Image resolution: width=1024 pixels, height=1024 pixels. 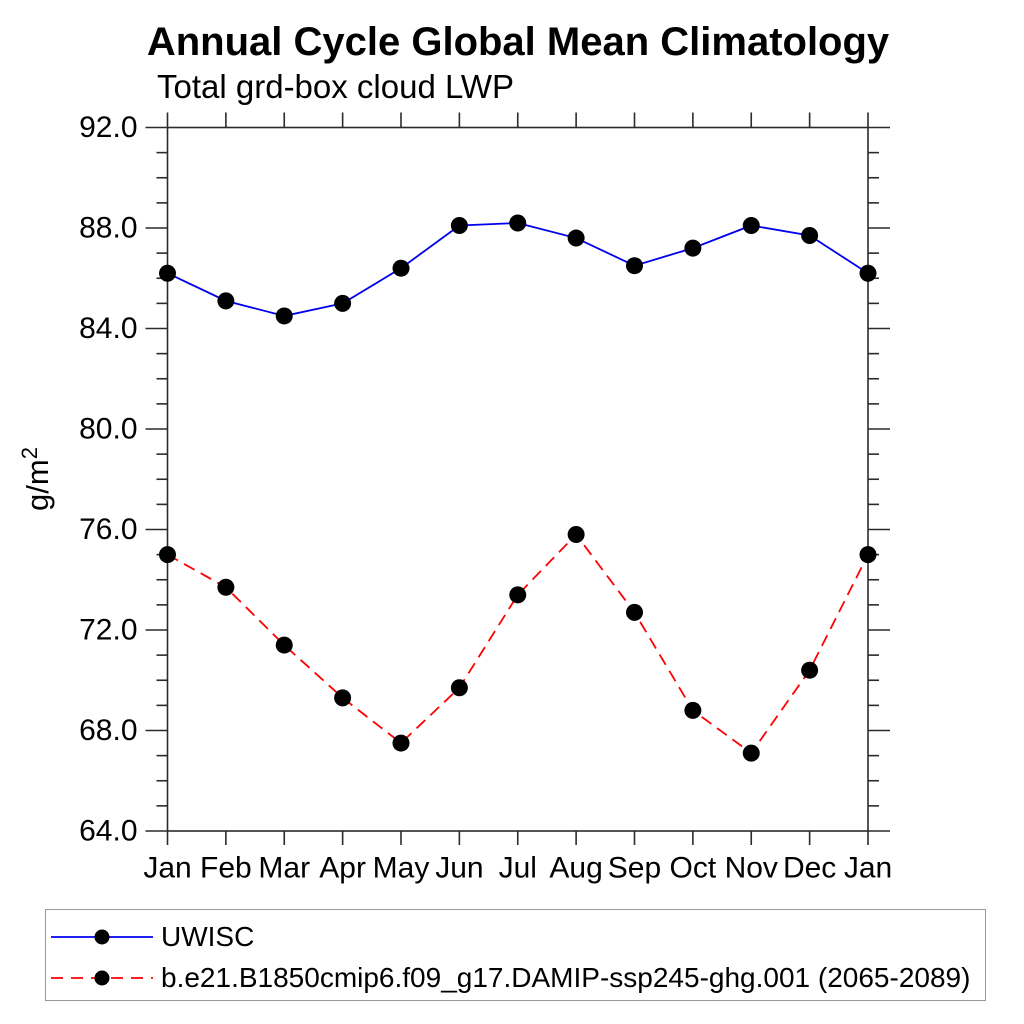 I want to click on y-tick-label: 68.0, so click(x=108, y=730).